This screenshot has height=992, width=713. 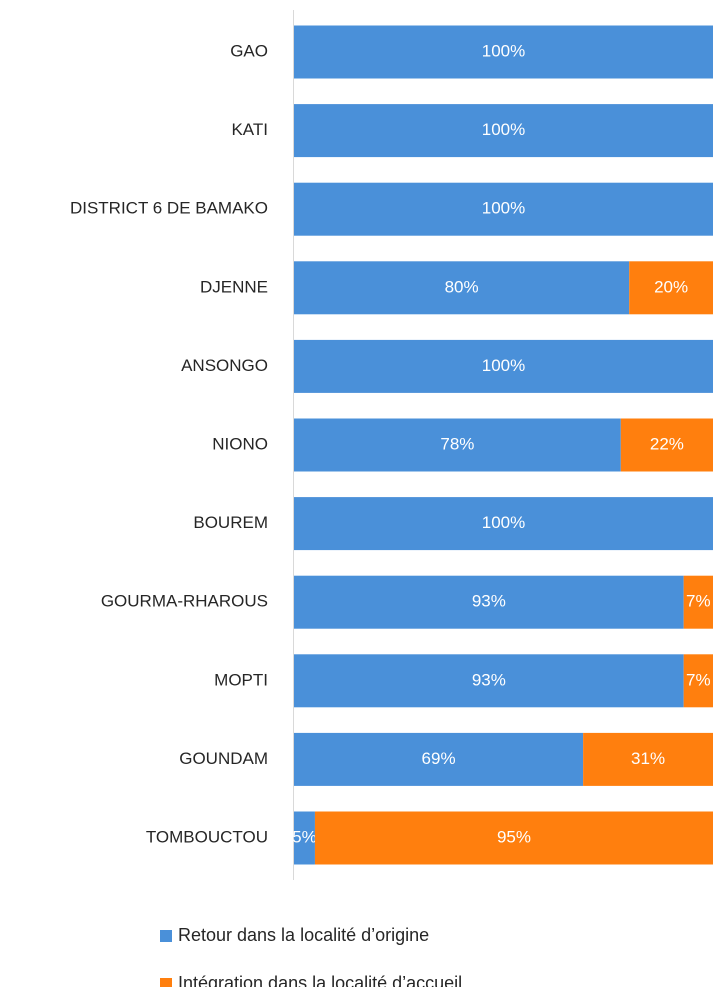 I want to click on data-label: 31%, so click(x=648, y=758).